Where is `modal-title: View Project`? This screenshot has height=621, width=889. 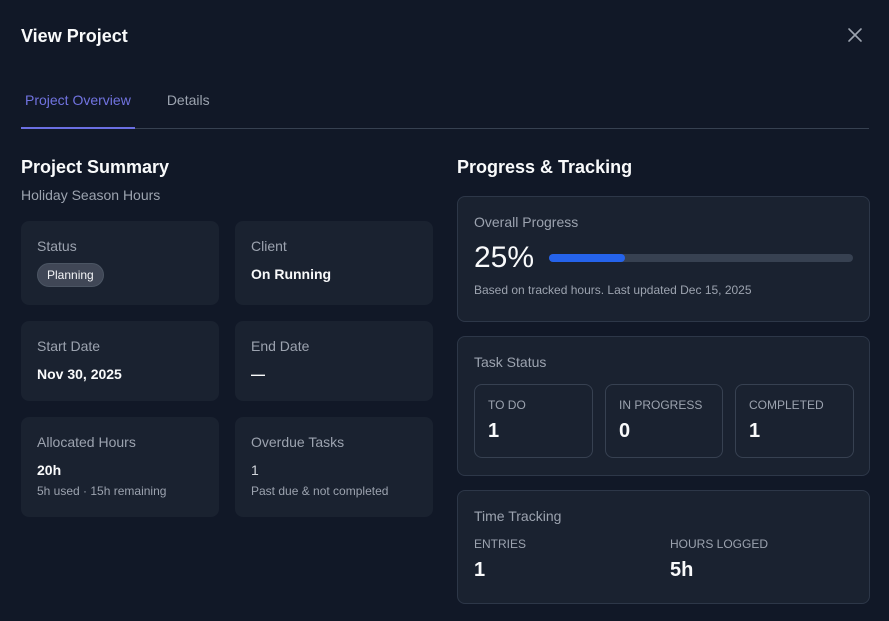 modal-title: View Project is located at coordinates (74, 36).